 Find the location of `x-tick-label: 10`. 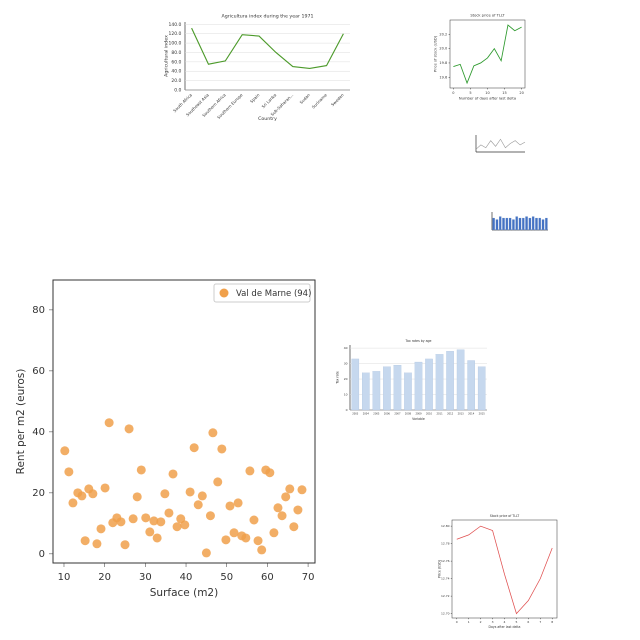

x-tick-label: 10 is located at coordinates (64, 577).